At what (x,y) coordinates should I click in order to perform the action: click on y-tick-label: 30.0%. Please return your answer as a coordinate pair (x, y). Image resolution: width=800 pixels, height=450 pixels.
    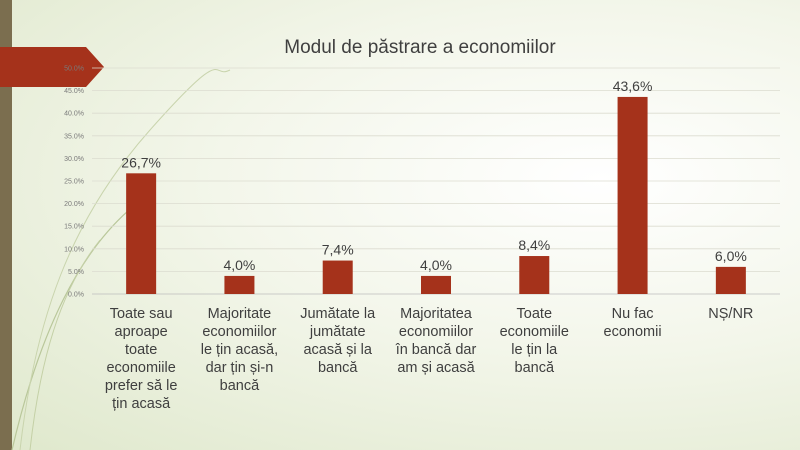
    Looking at the image, I should click on (74, 159).